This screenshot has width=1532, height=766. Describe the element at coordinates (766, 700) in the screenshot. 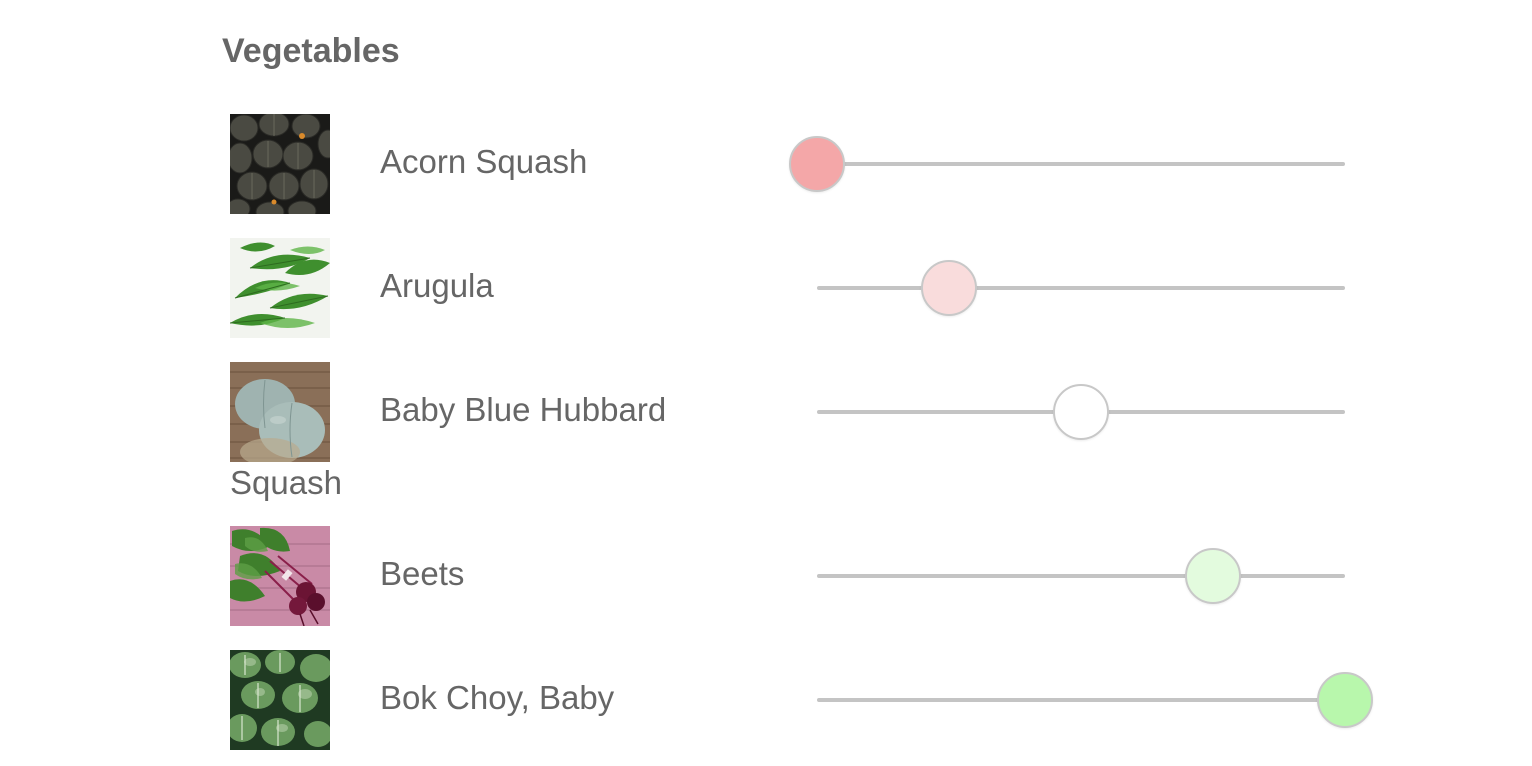

I see `vegetable-row: Bok Choy, Baby` at that location.